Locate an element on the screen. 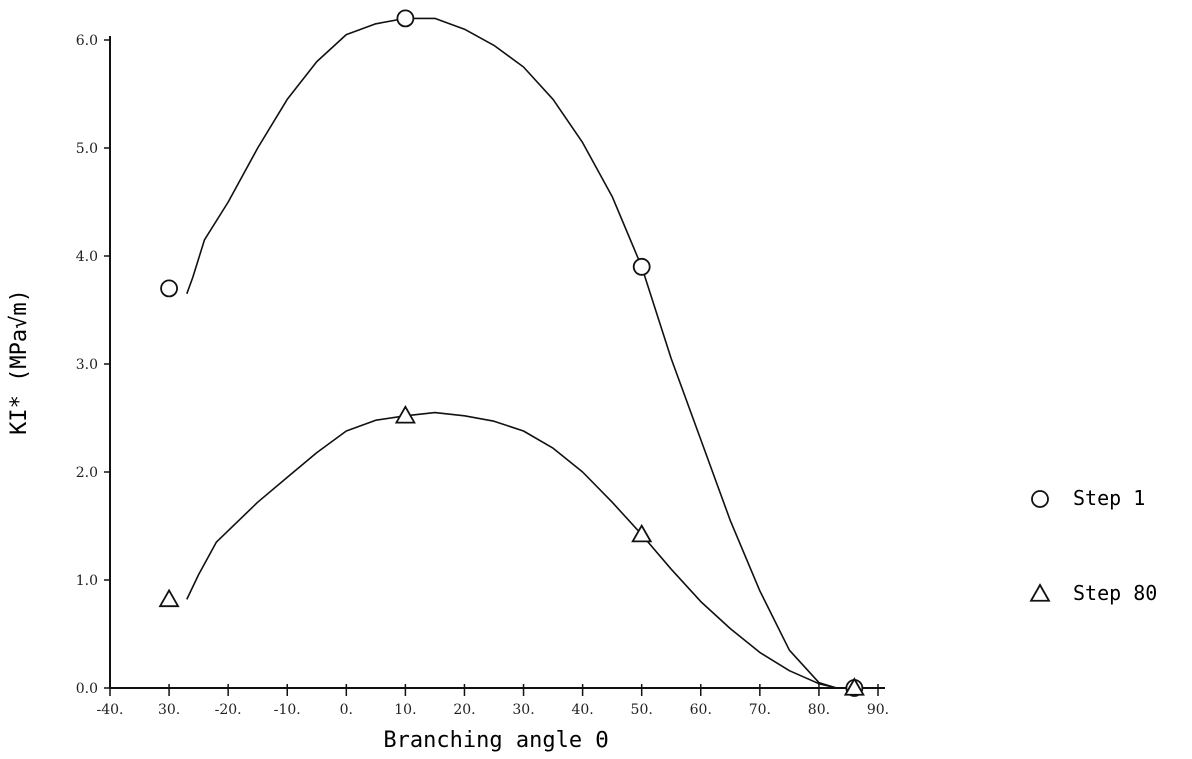 The height and width of the screenshot is (759, 1192). y-tick-label: 0.0 is located at coordinates (87, 689).